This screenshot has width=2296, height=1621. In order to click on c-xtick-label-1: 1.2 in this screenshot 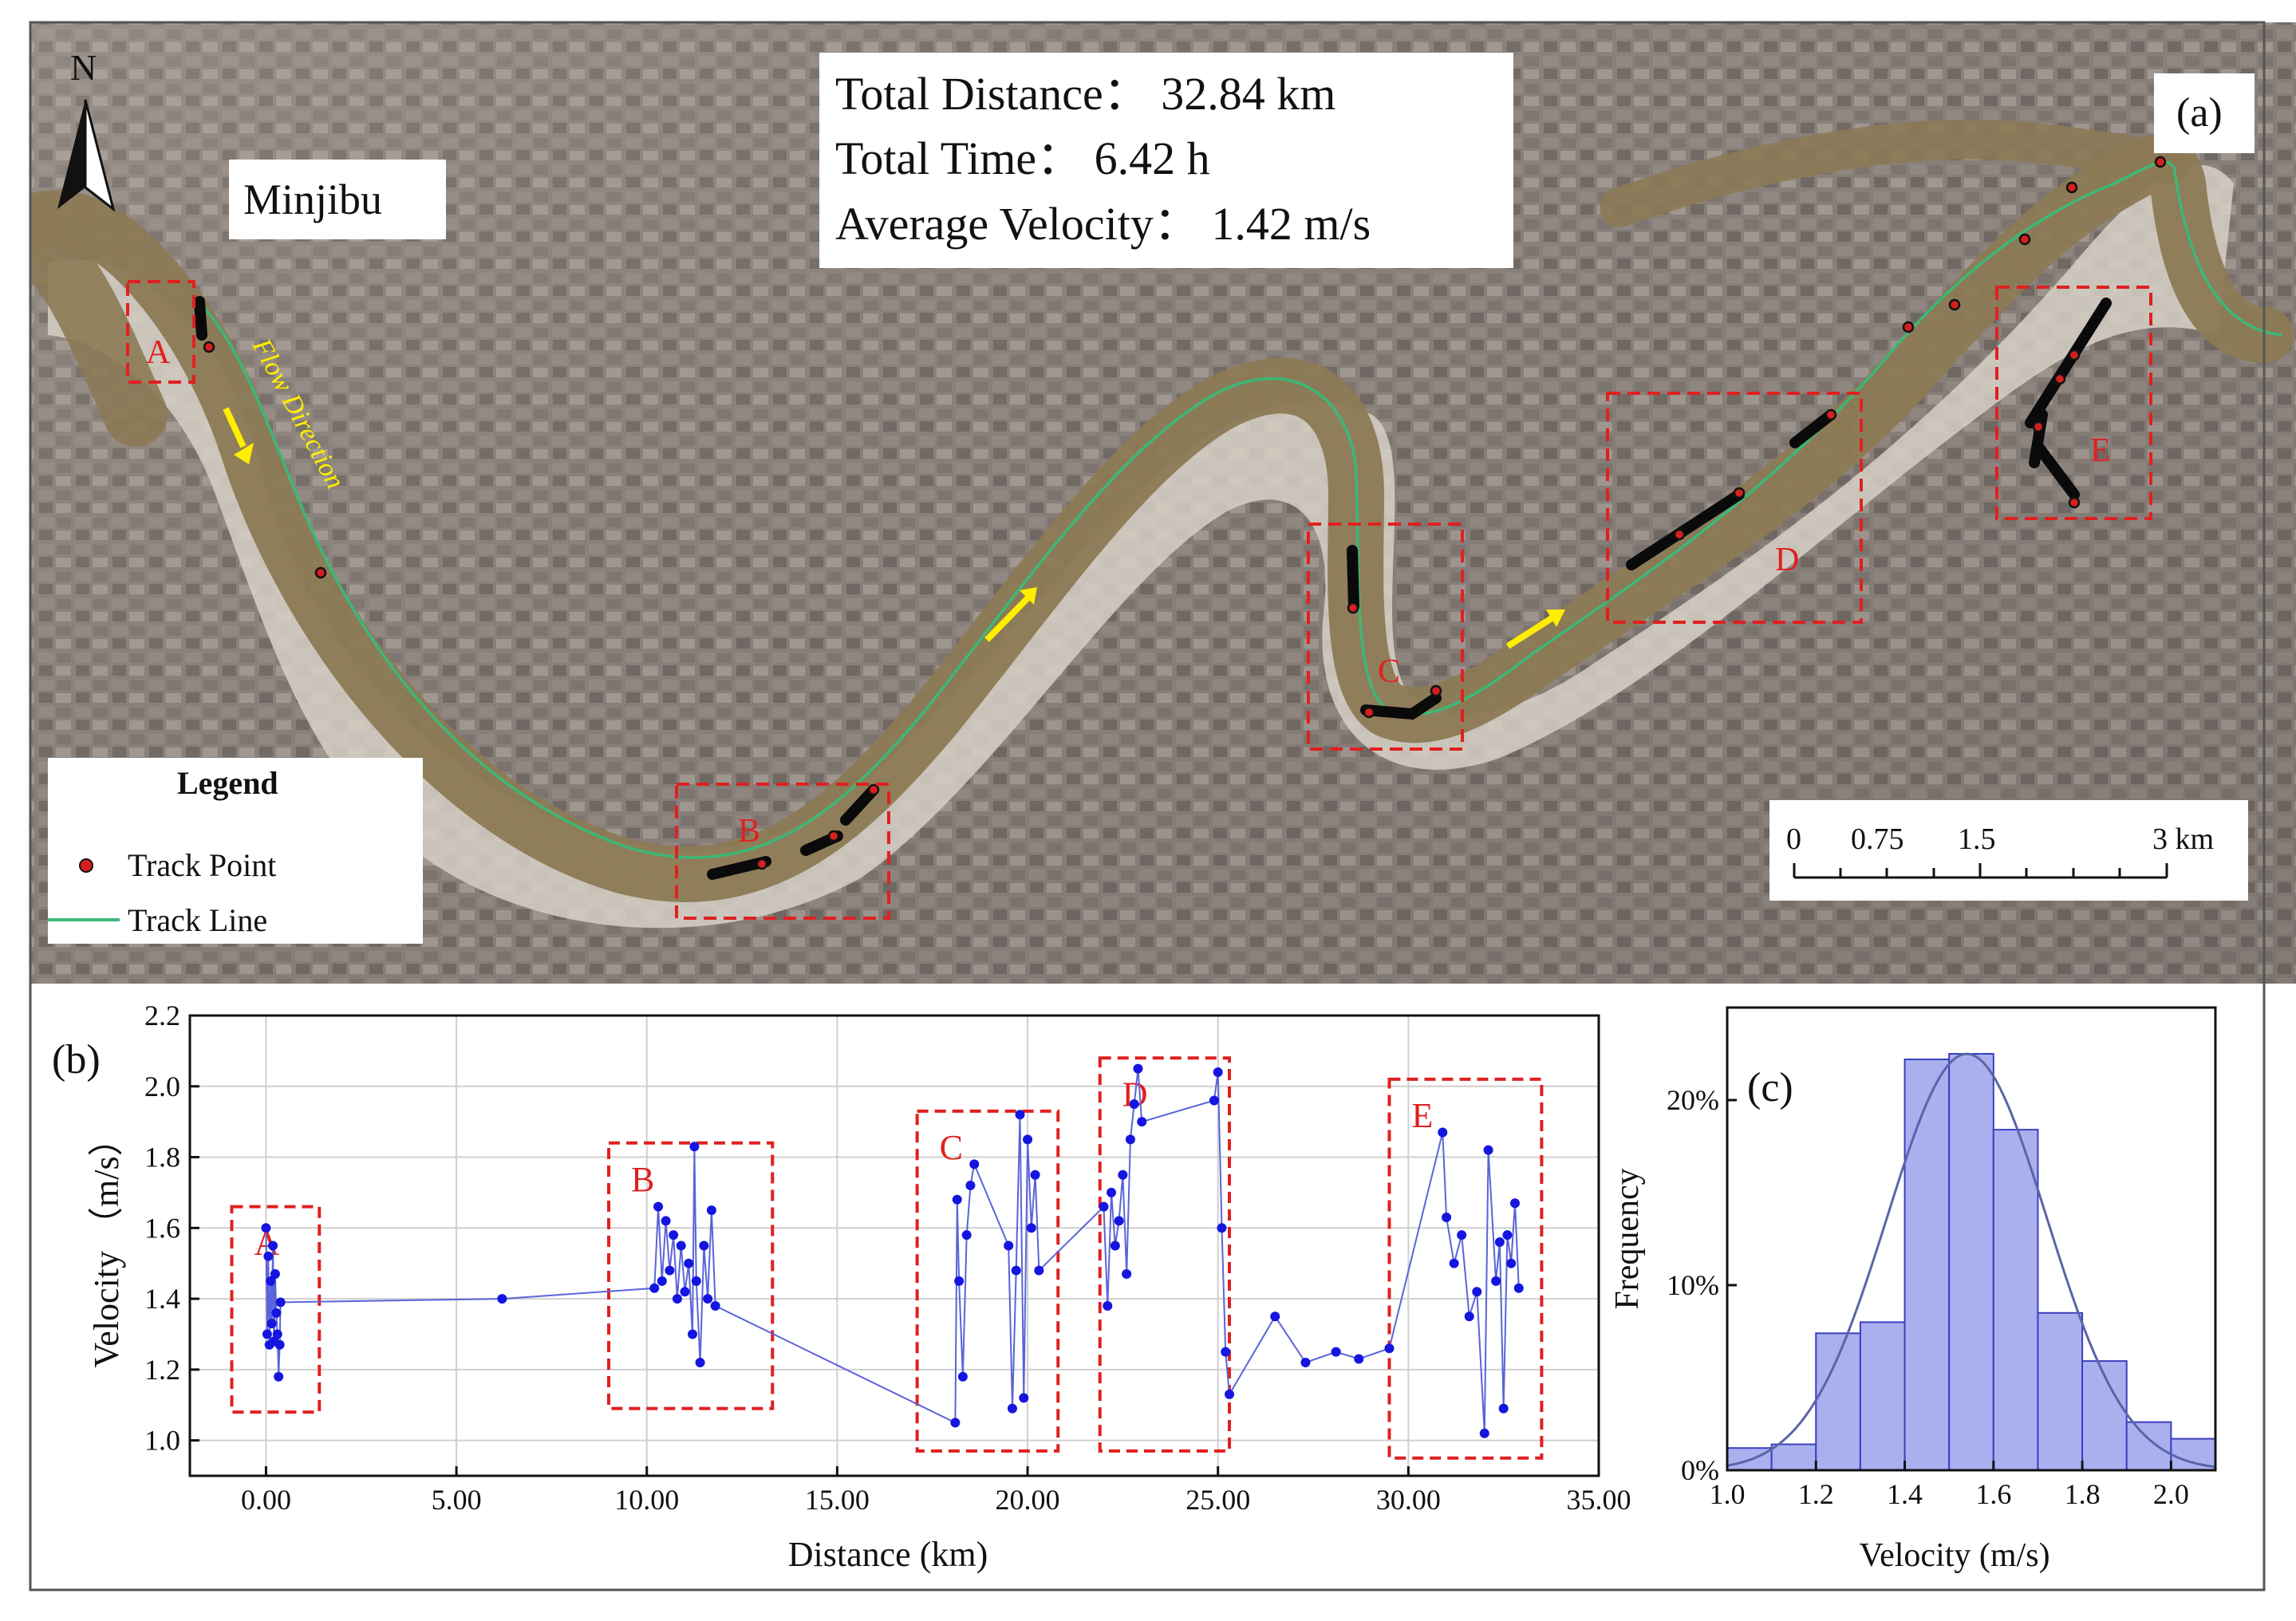, I will do `click(1816, 1494)`.